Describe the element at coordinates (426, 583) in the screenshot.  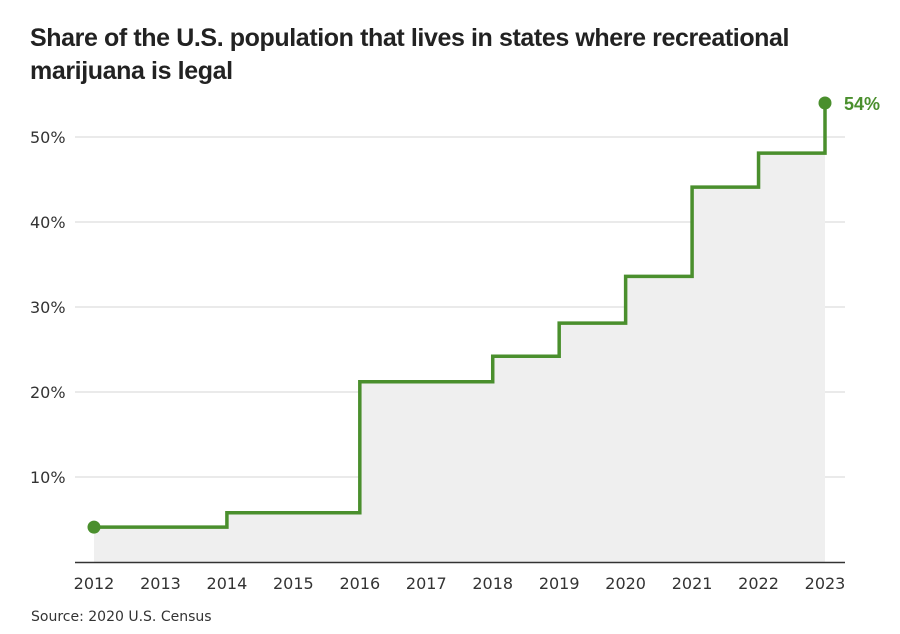
I see `x-tick-label: 2017` at that location.